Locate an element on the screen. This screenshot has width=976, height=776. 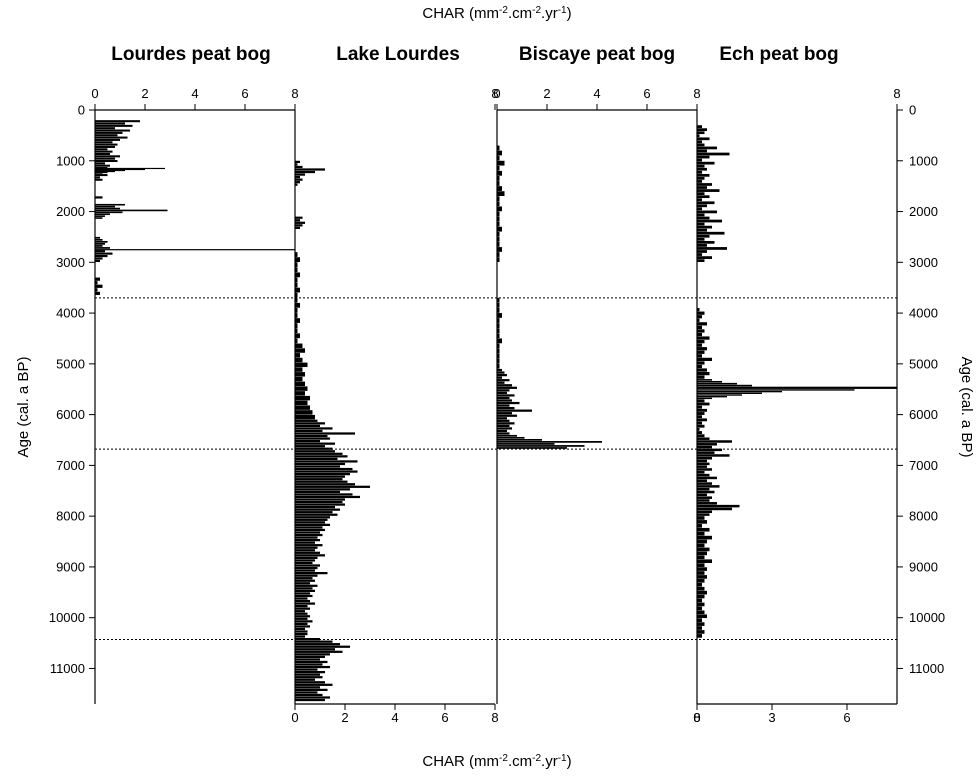
x-tick-label: 2 is located at coordinates (144, 93).